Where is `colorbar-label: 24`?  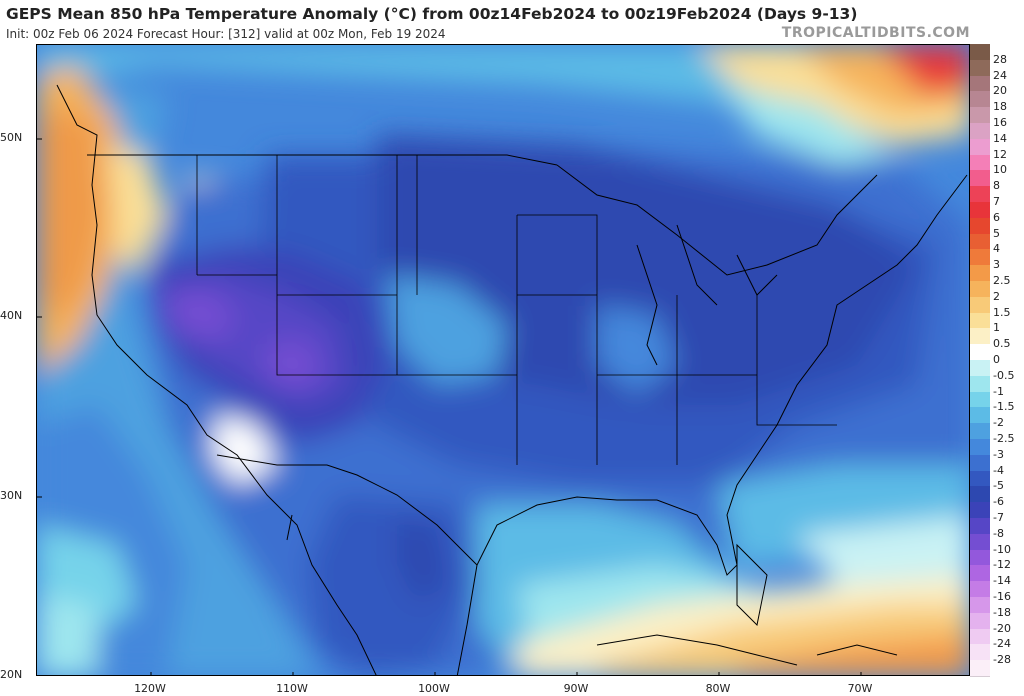 colorbar-label: 24 is located at coordinates (1000, 75).